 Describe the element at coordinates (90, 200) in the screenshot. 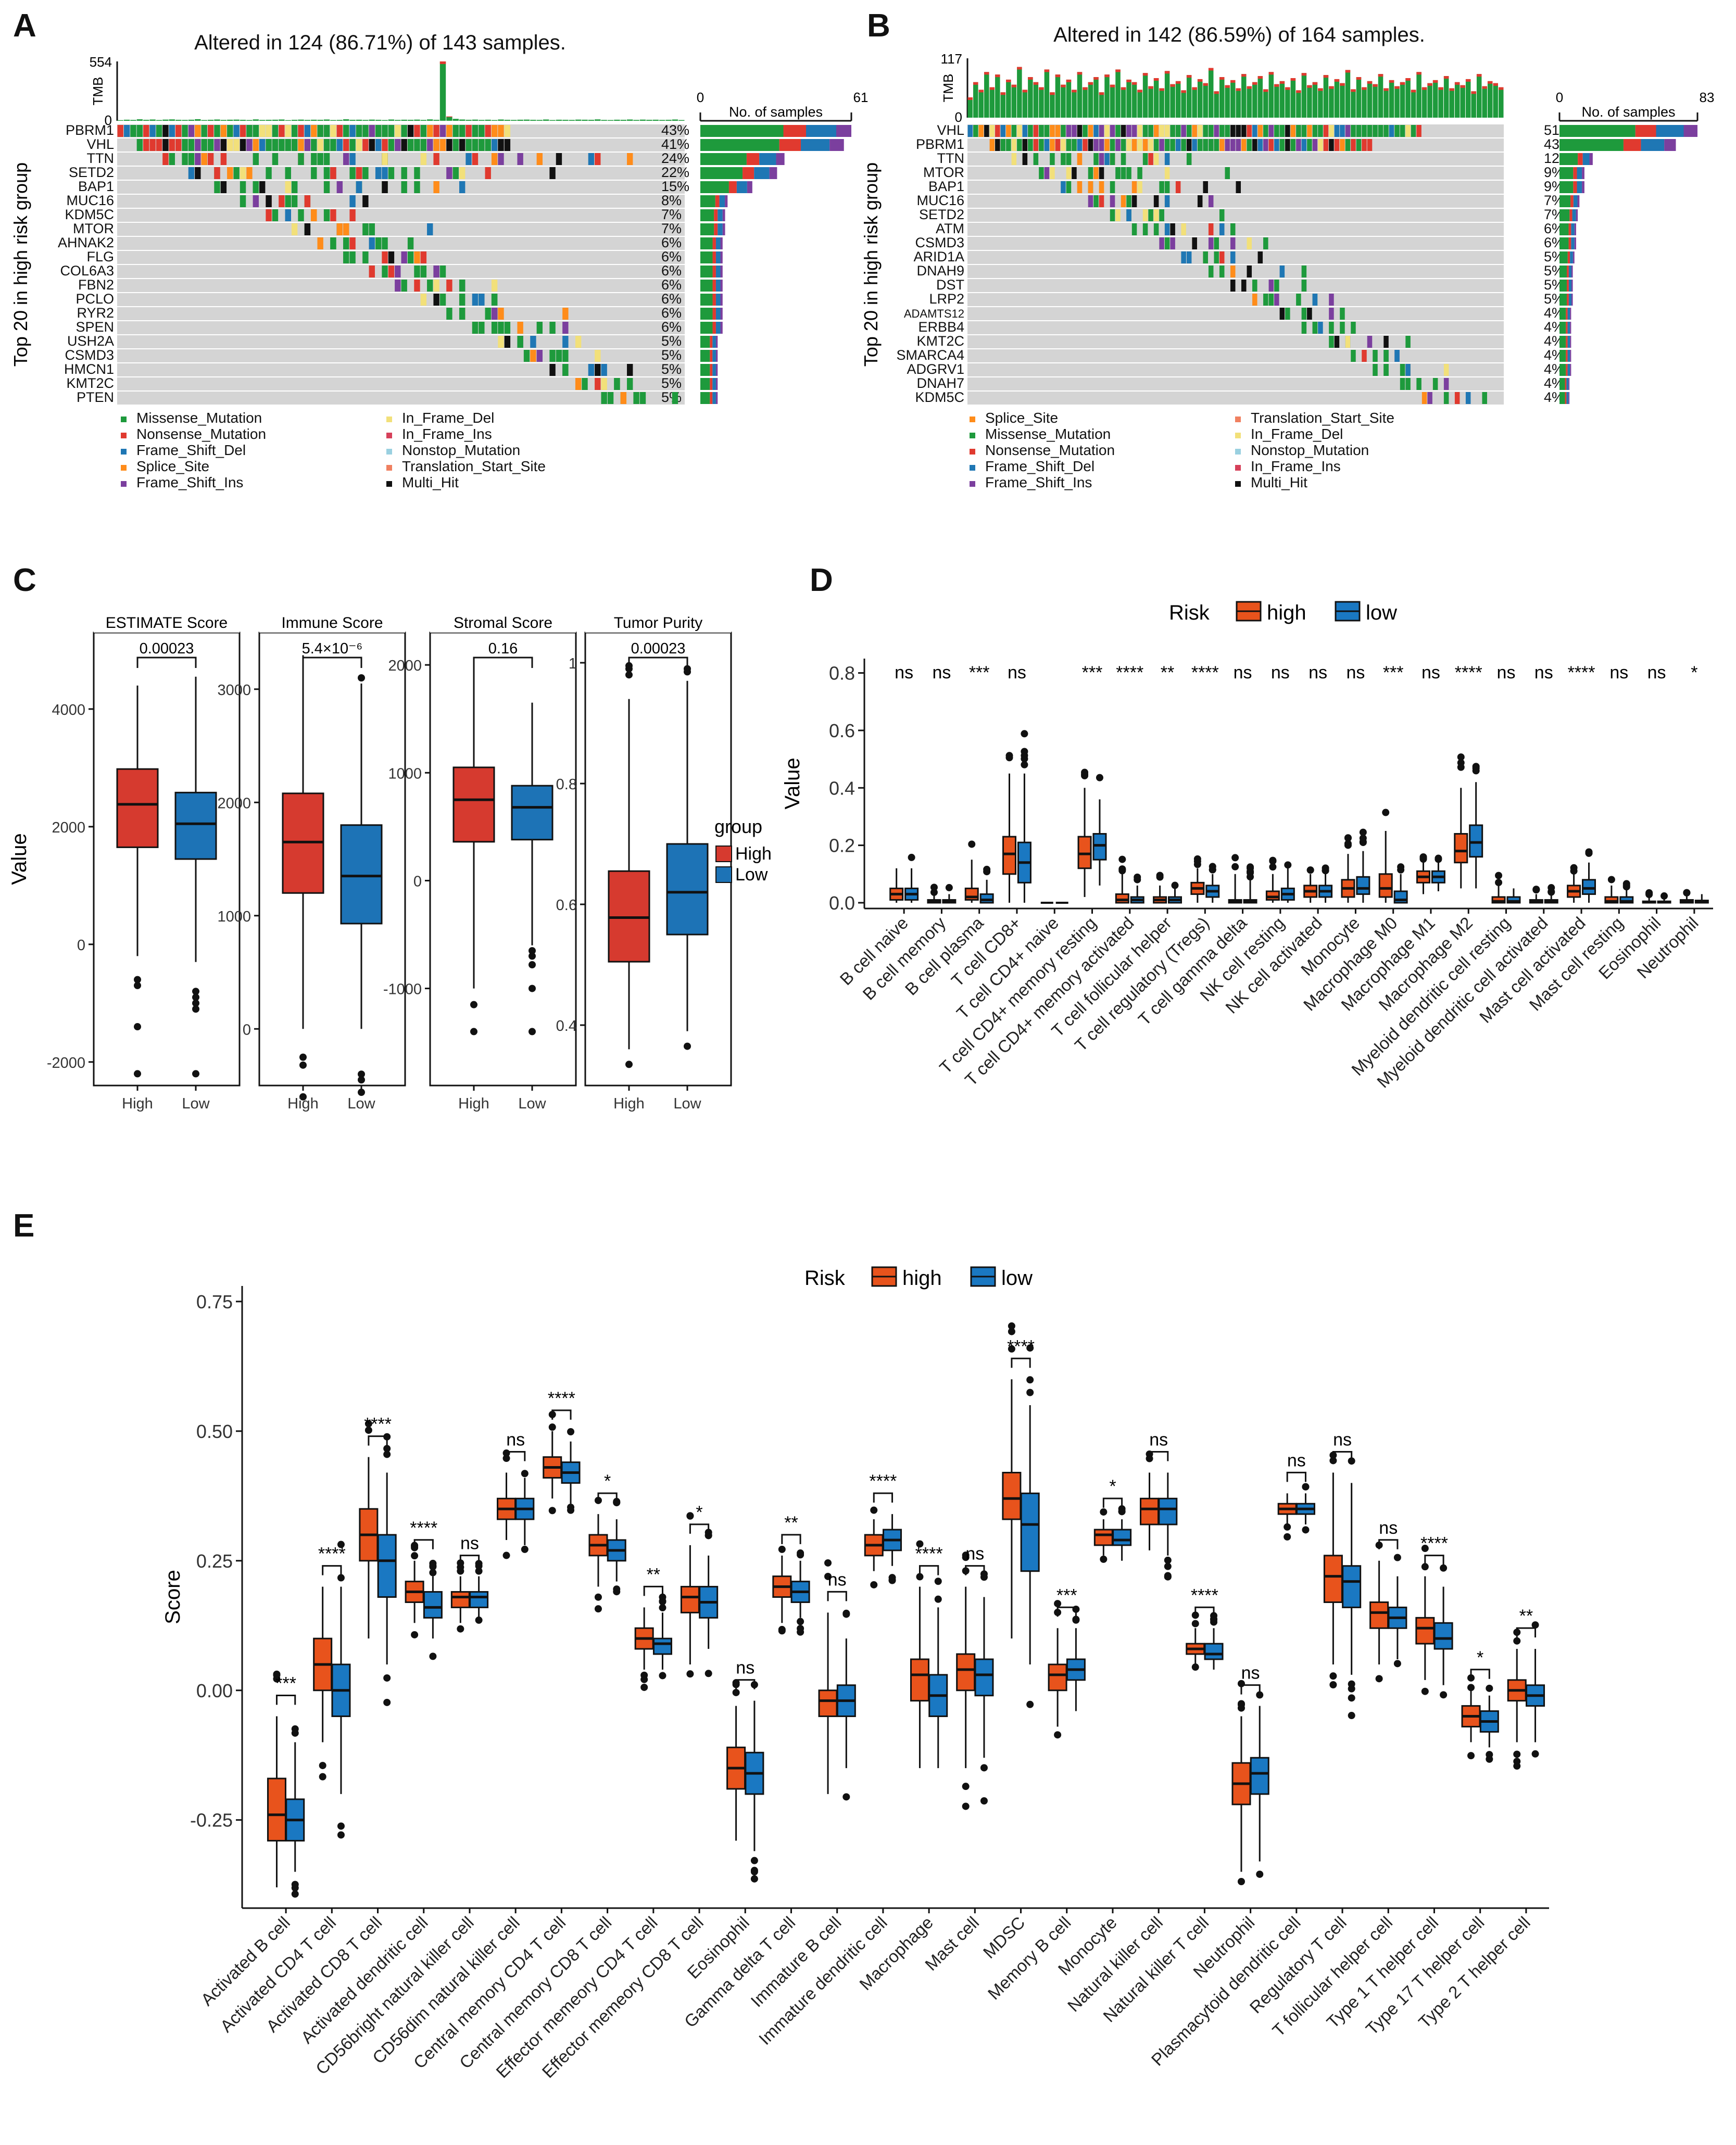

I see `gene-label: MUC16` at that location.